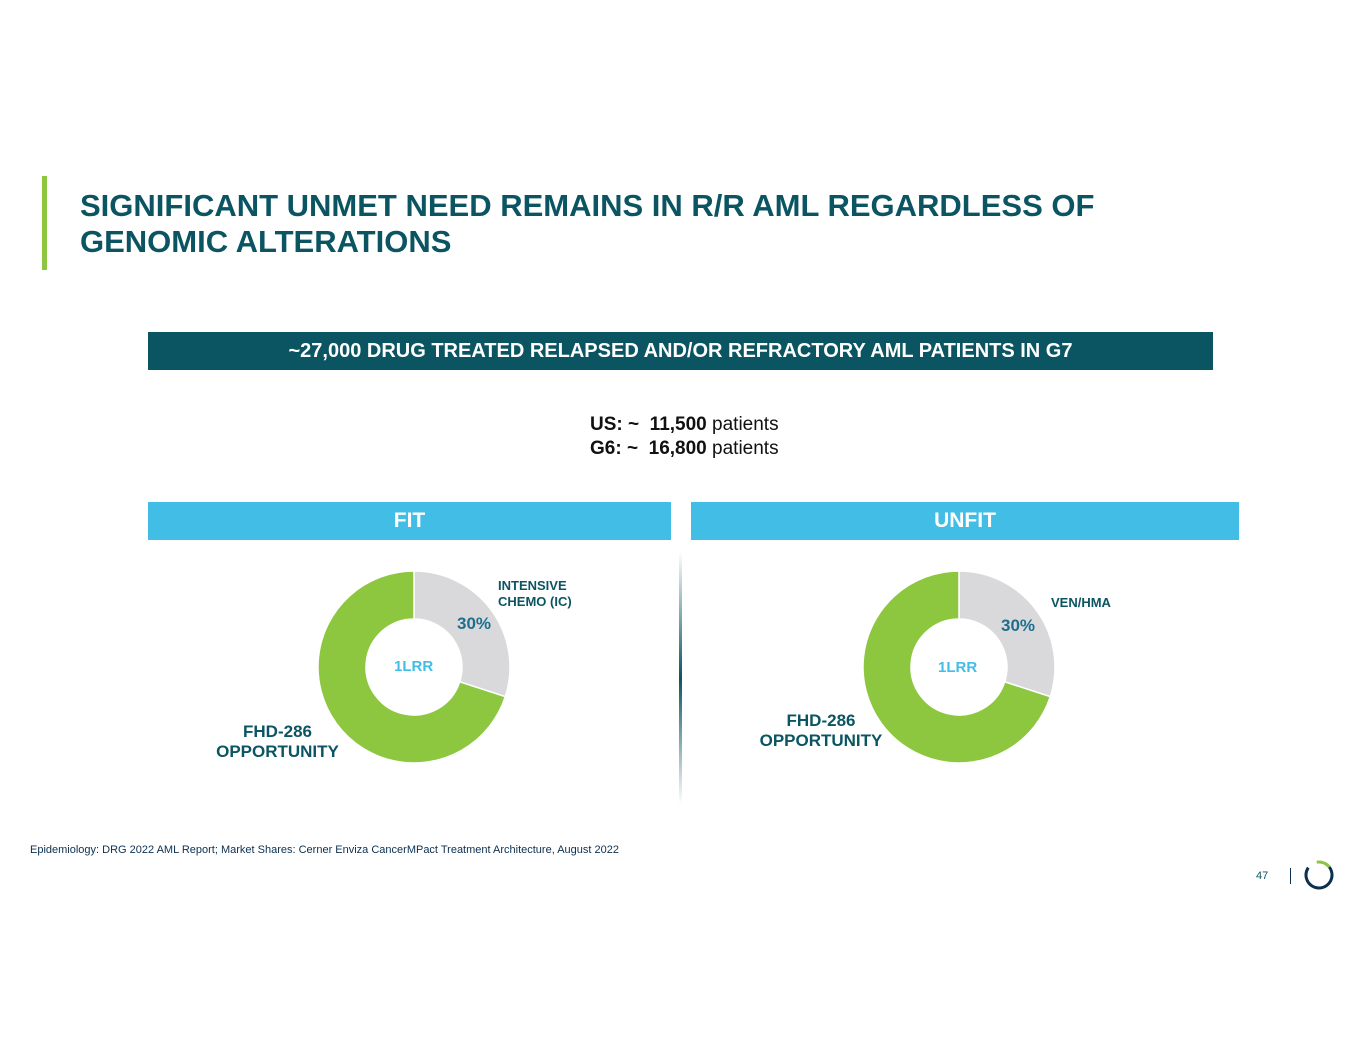 This screenshot has height=1055, width=1365. Describe the element at coordinates (677, 448) in the screenshot. I see `stat-g6-value: 16,800` at that location.